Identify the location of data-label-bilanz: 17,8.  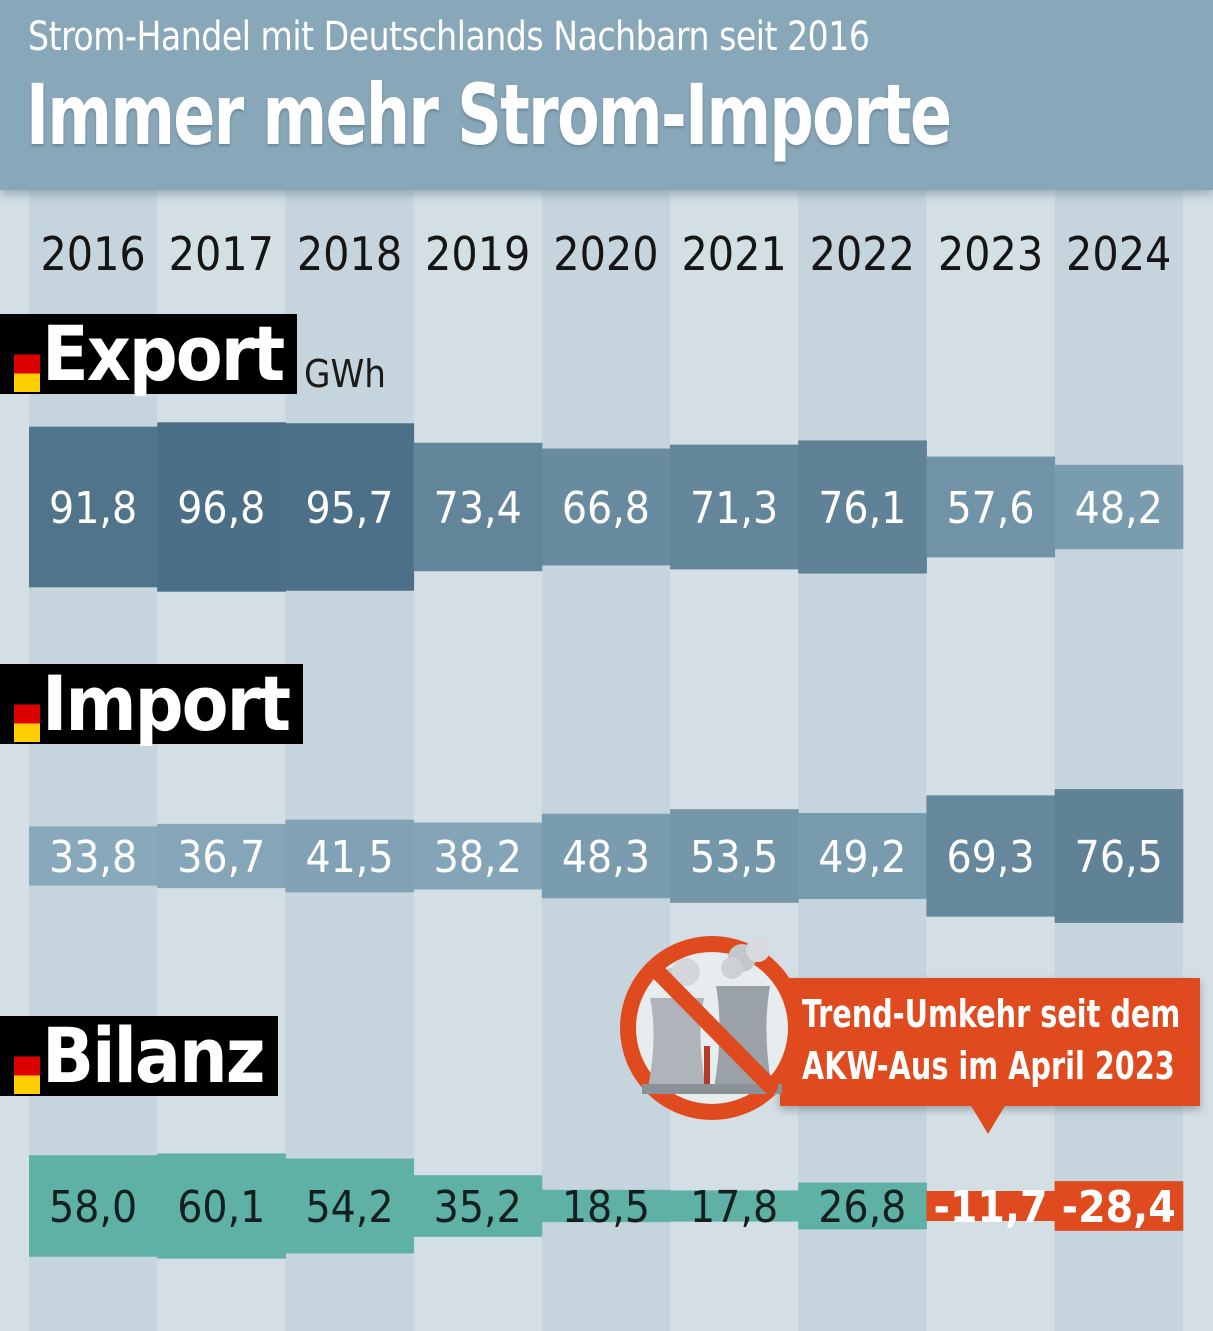
(734, 1207).